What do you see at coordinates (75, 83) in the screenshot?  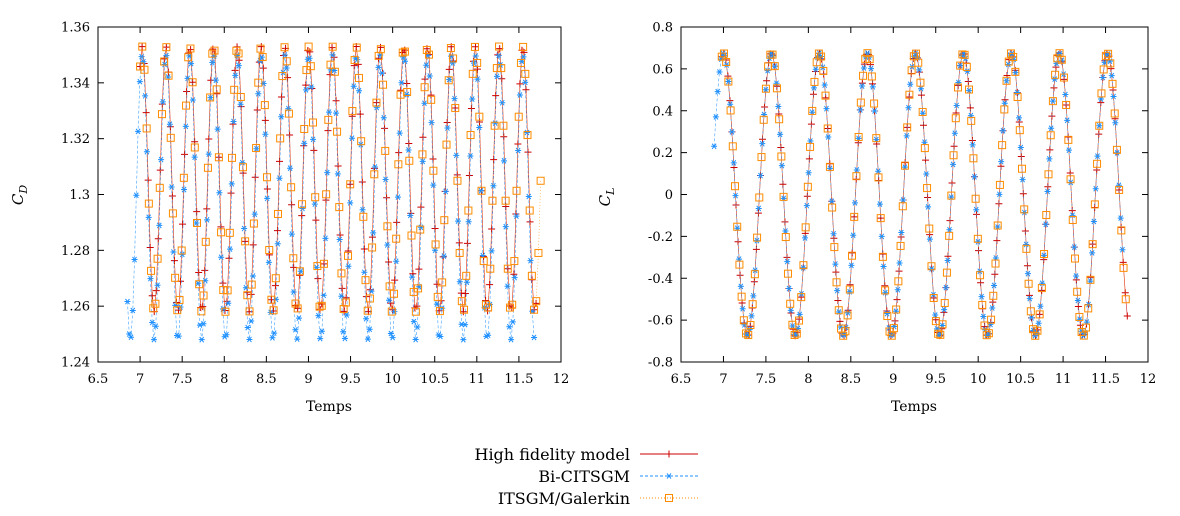 I see `cd-y-tick-label: 1.34` at bounding box center [75, 83].